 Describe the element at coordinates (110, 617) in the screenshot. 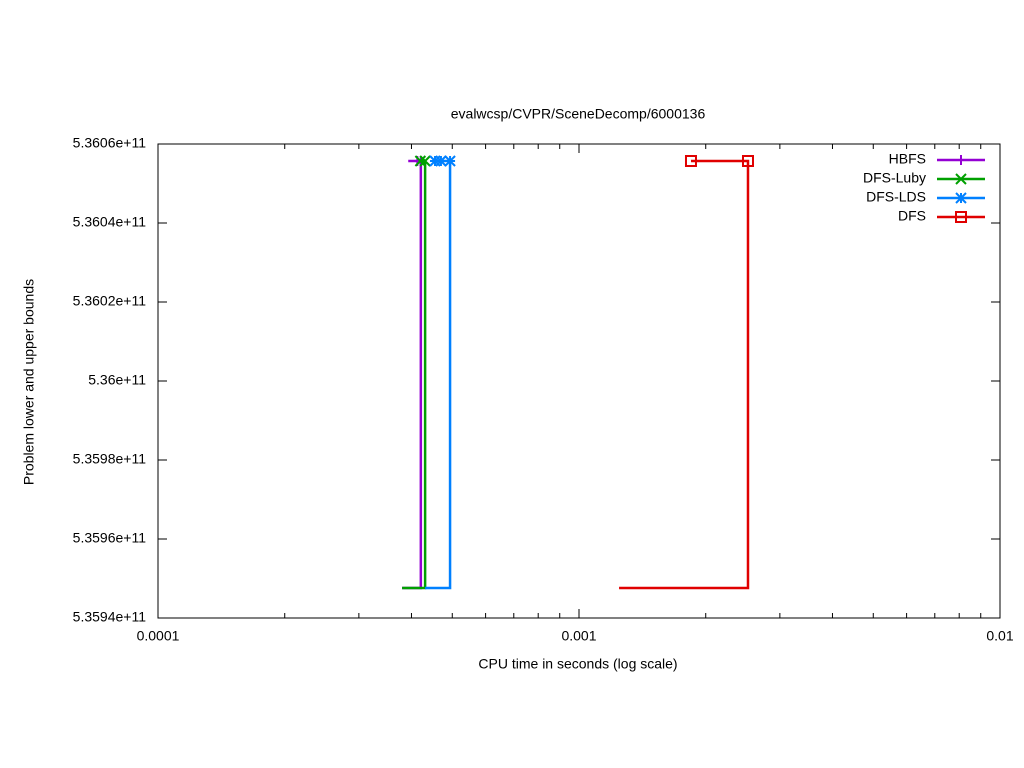

I see `y-tick-label: 5.3594e+11` at that location.